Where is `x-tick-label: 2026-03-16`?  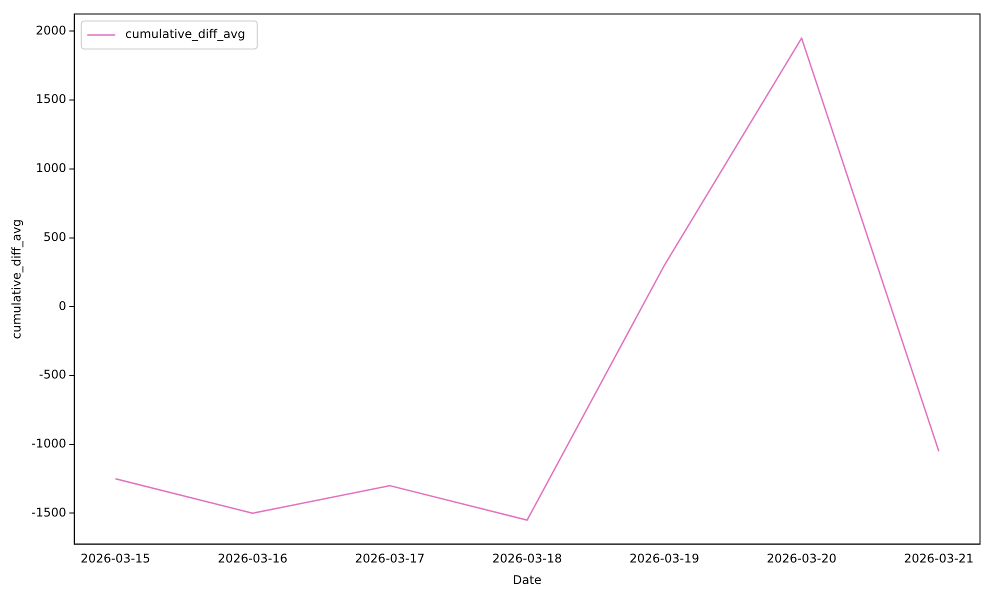
x-tick-label: 2026-03-16 is located at coordinates (253, 559).